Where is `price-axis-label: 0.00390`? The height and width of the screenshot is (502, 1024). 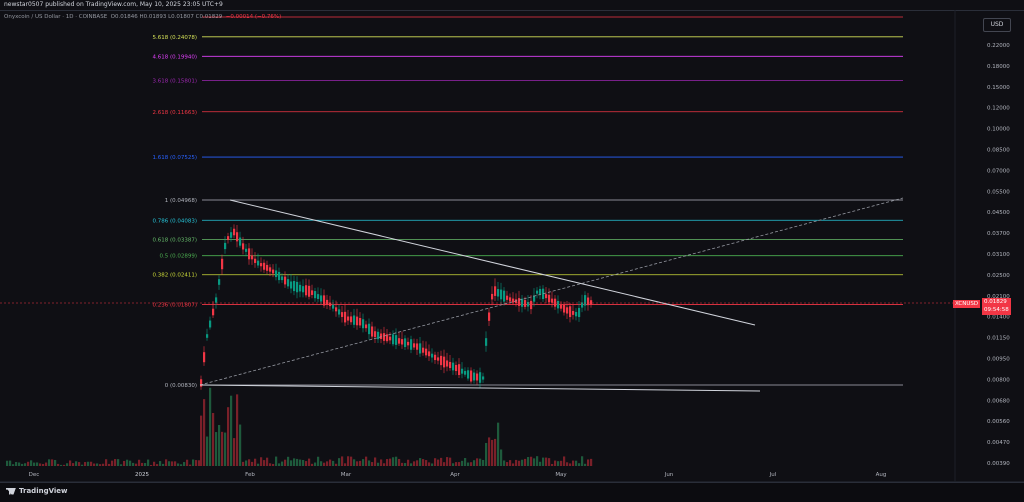
price-axis-label: 0.00390 is located at coordinates (998, 464).